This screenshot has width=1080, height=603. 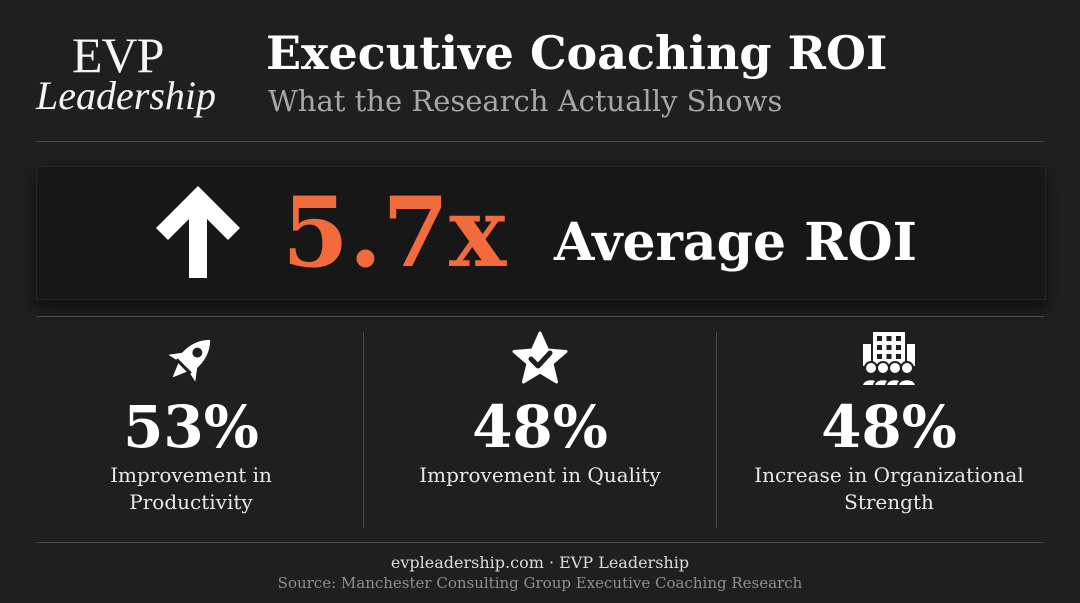 I want to click on stat-organizational-strength: 48% Increase in Organizational Strength, so click(x=889, y=423).